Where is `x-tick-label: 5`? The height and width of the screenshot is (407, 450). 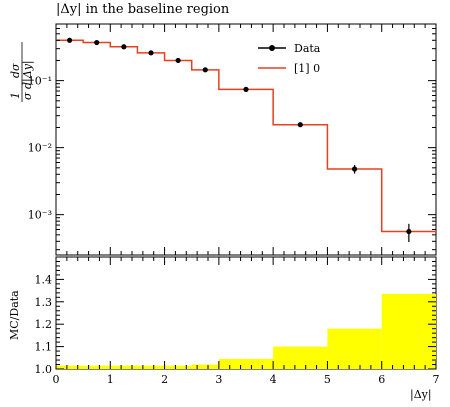
x-tick-label: 5 is located at coordinates (327, 379).